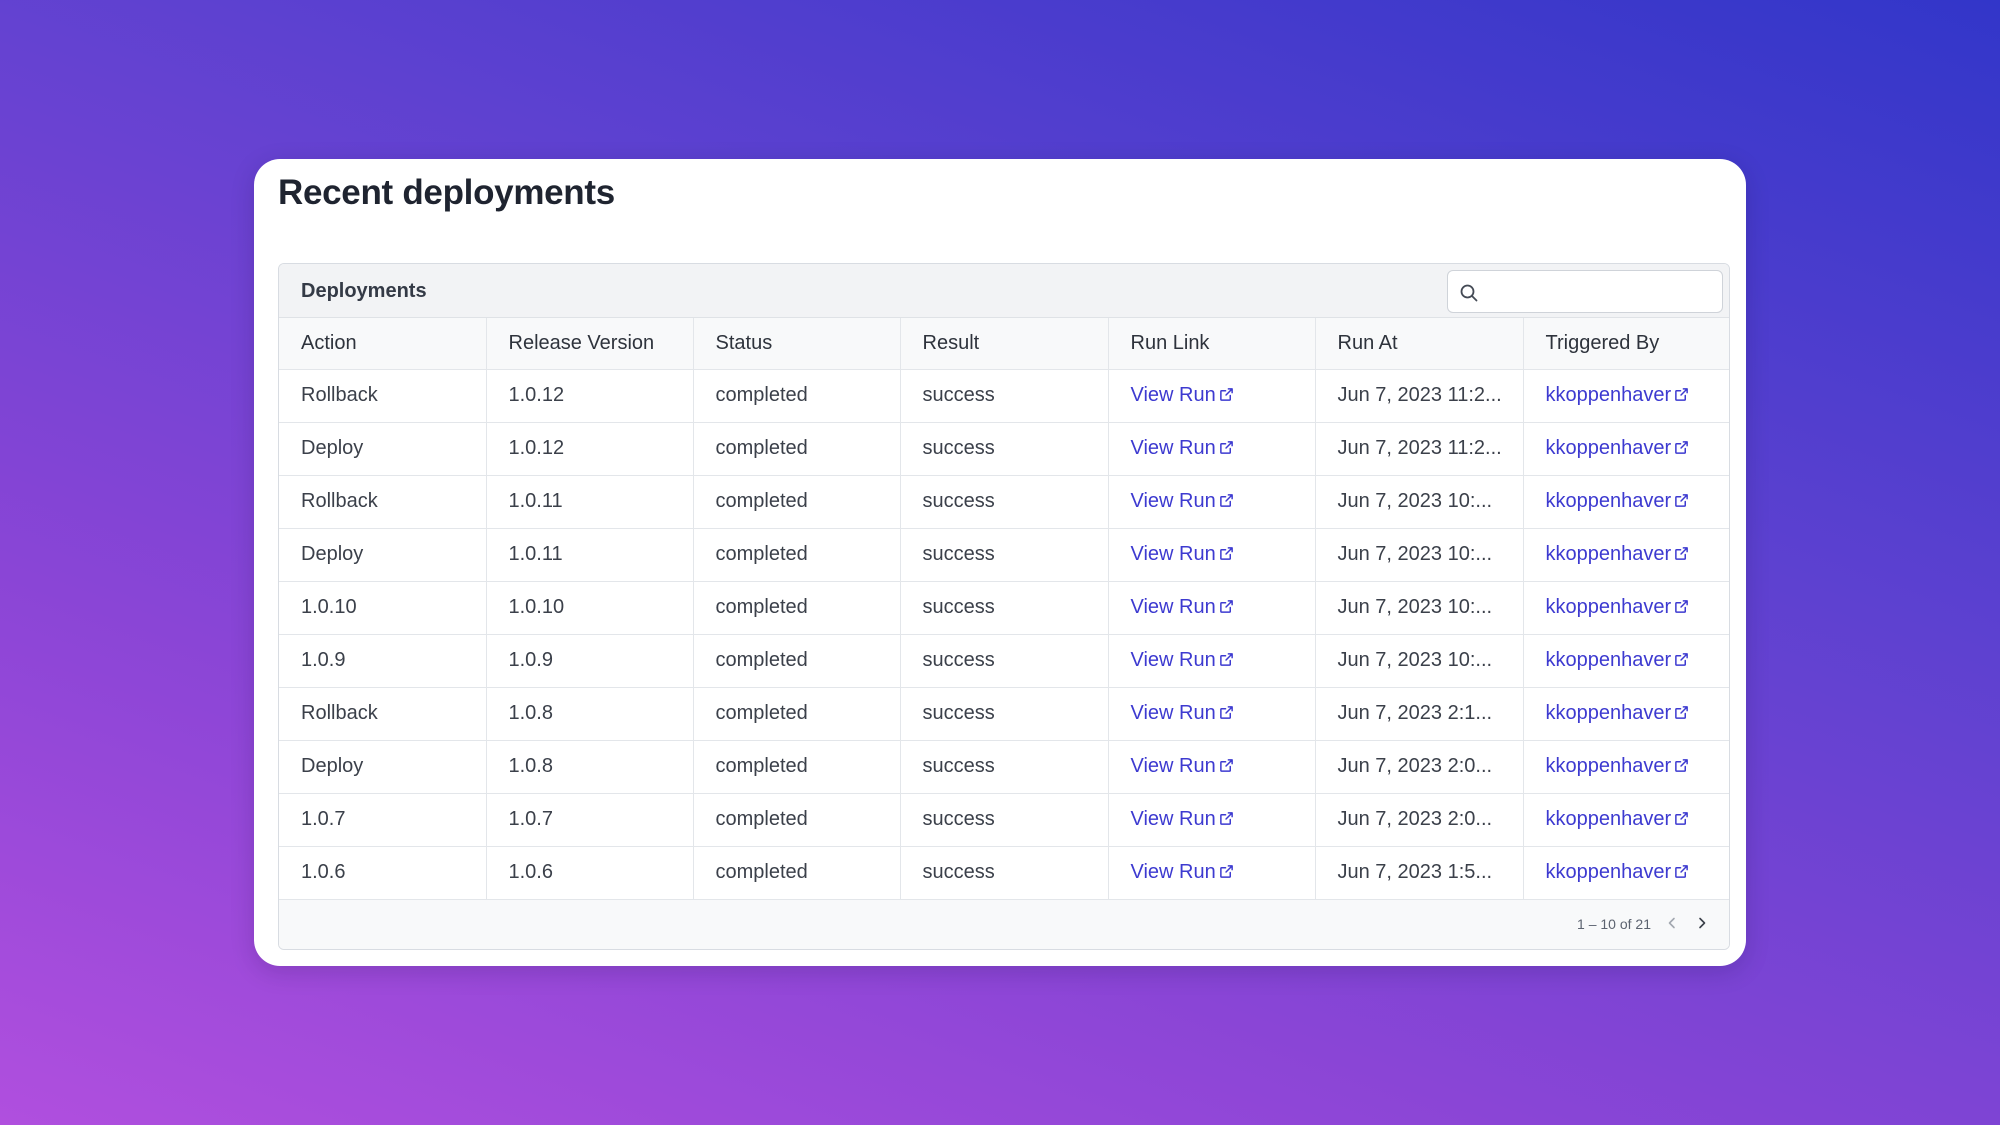 The height and width of the screenshot is (1125, 2000). What do you see at coordinates (383, 661) in the screenshot?
I see `cell-action: 1.0.9` at bounding box center [383, 661].